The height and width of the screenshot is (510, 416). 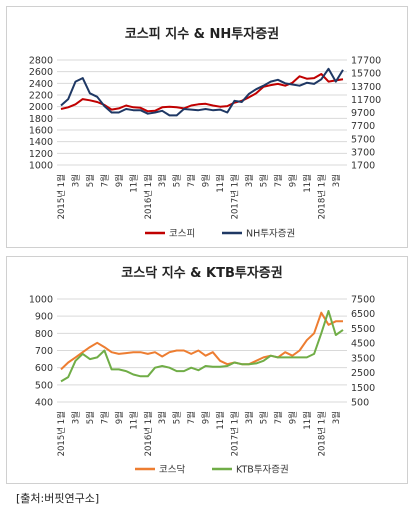 What do you see at coordinates (363, 388) in the screenshot?
I see `right-axis-tick-label: 1500` at bounding box center [363, 388].